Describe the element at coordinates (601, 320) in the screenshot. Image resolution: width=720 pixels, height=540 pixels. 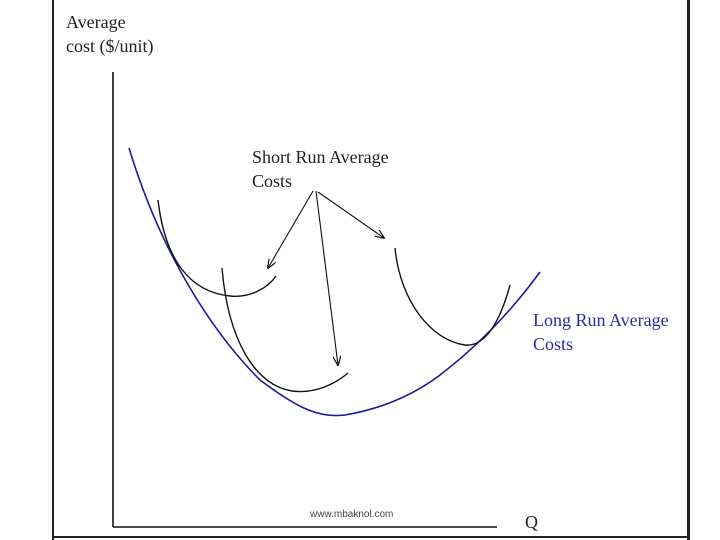
I see `long-run-label-line1: Long Run Average` at that location.